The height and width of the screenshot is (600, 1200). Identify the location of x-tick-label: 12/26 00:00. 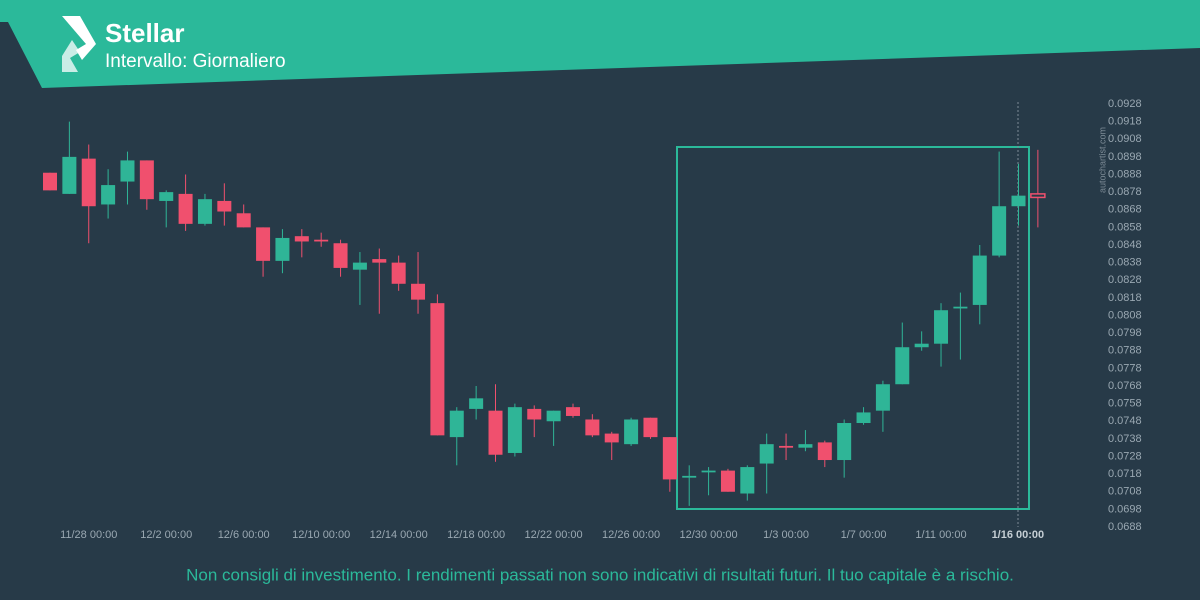
(631, 535).